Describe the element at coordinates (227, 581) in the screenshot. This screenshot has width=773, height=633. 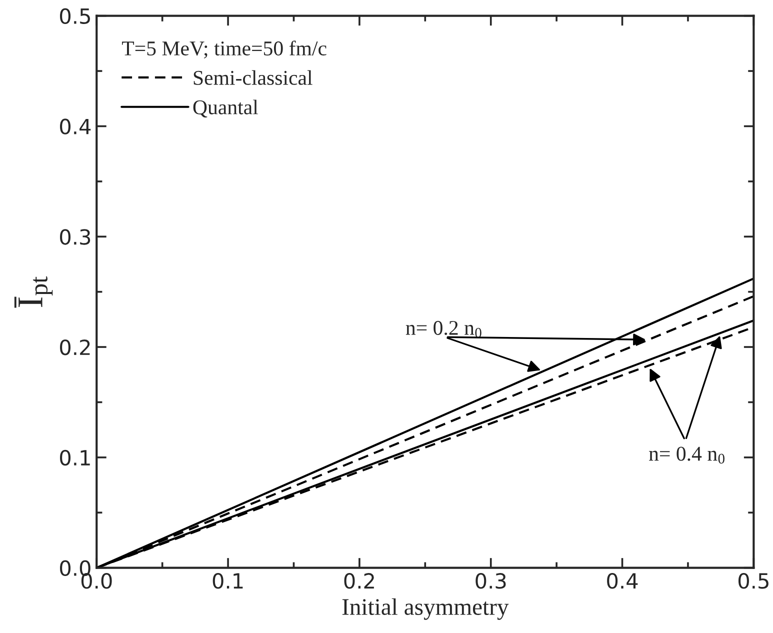
I see `x-tick-label: 0.1` at that location.